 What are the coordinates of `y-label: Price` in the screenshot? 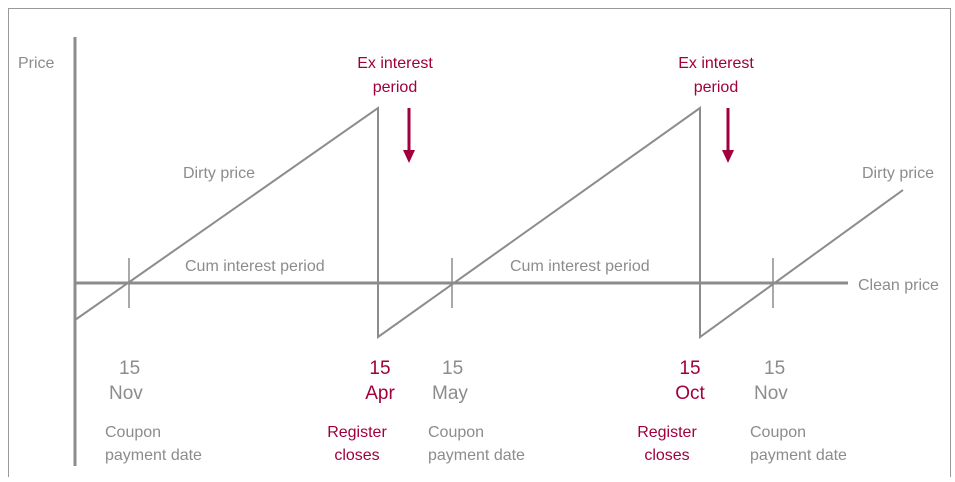 It's located at (36, 63).